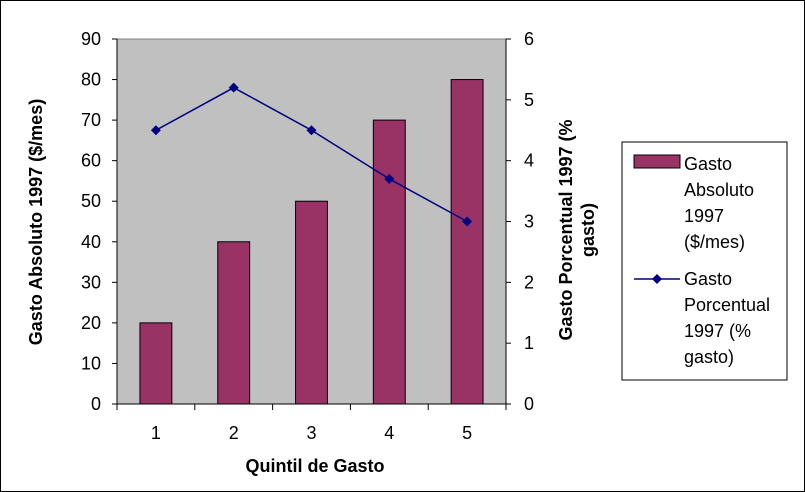 The image size is (805, 492). What do you see at coordinates (657, 161) in the screenshot?
I see `legend-bar-swatch` at bounding box center [657, 161].